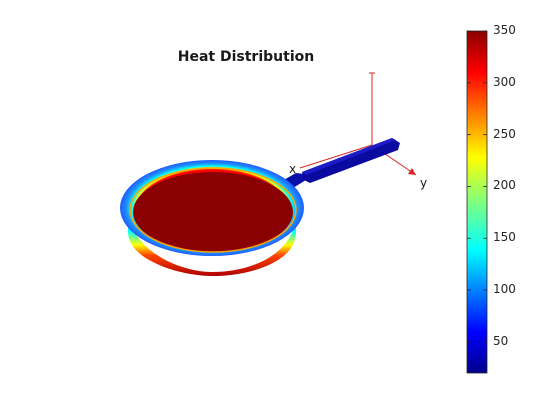 The image size is (560, 420). I want to click on pan-body, so click(212, 218).